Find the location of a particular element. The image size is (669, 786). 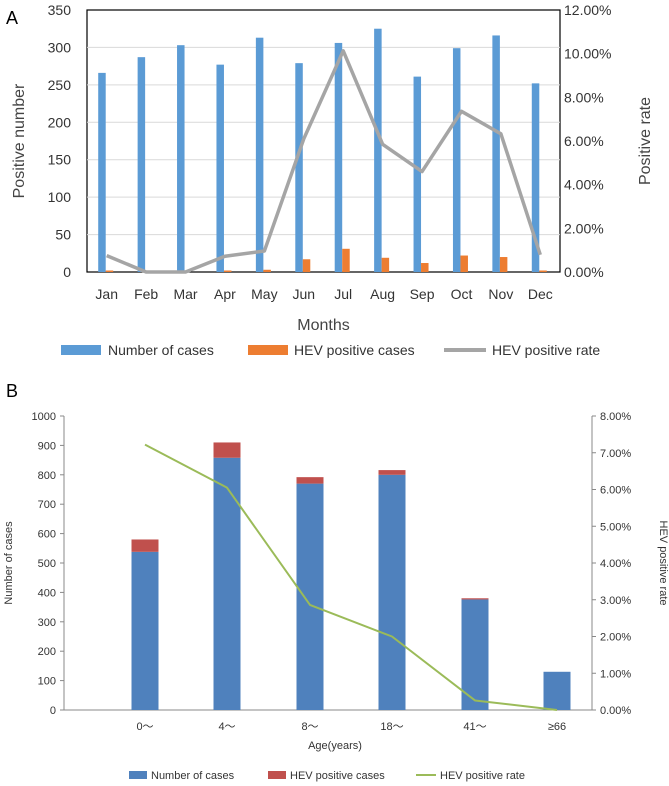

panel-b-x-tick-label: ≥66 is located at coordinates (557, 727).